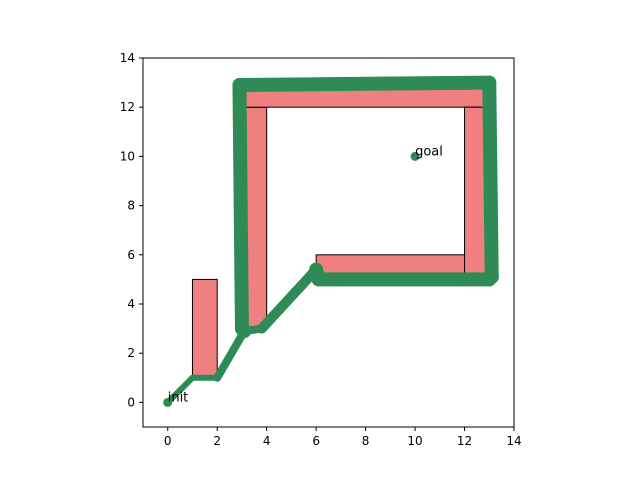 The height and width of the screenshot is (480, 640). What do you see at coordinates (168, 441) in the screenshot?
I see `x-tick-label-0: 0` at bounding box center [168, 441].